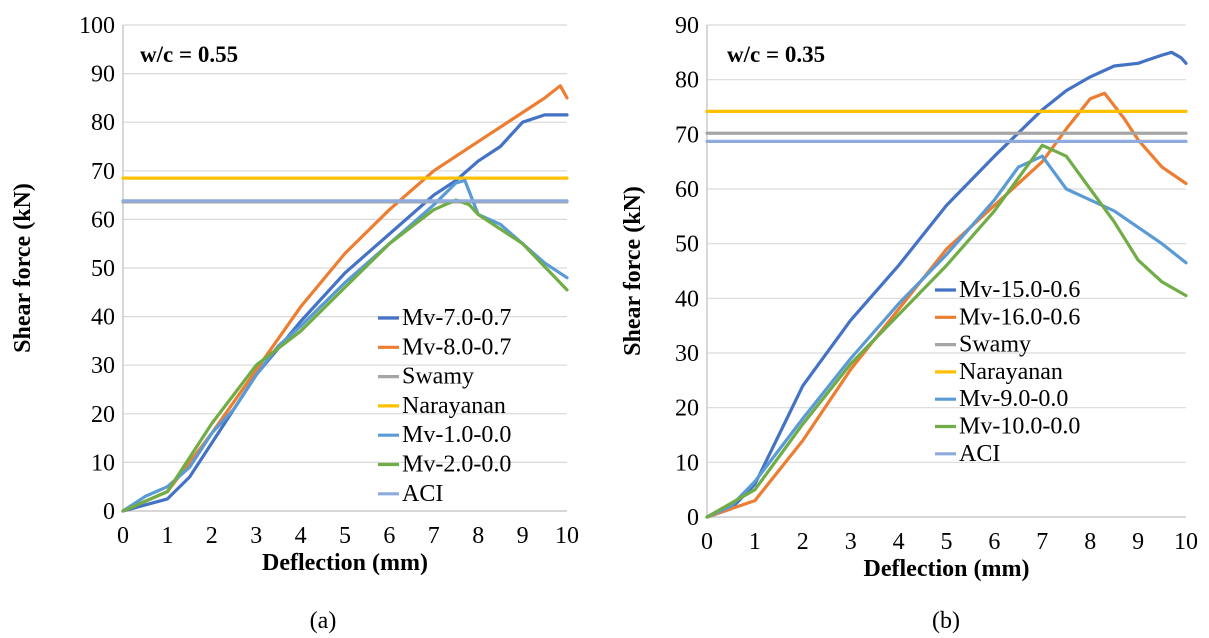 The image size is (1209, 638). Describe the element at coordinates (1013, 399) in the screenshot. I see `legend-label: Mv-9.0-0.0` at that location.